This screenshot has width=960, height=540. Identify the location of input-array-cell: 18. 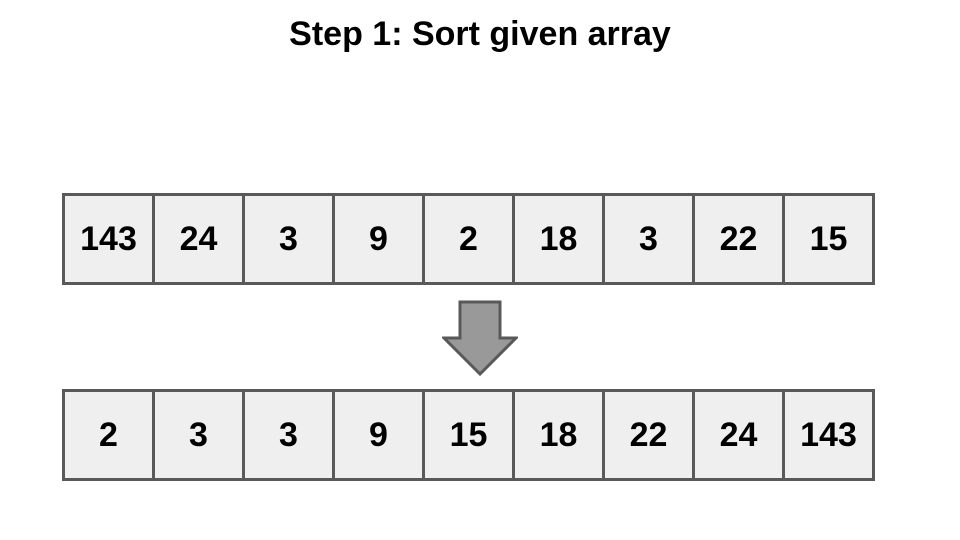
(558, 239).